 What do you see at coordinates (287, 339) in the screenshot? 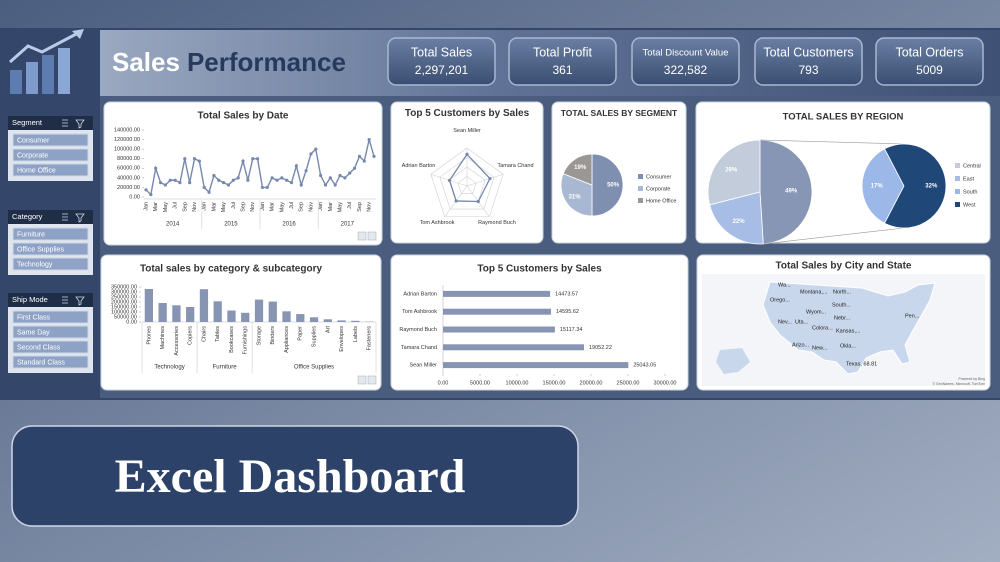
I see `x-tick-label: Appliances` at bounding box center [287, 339].